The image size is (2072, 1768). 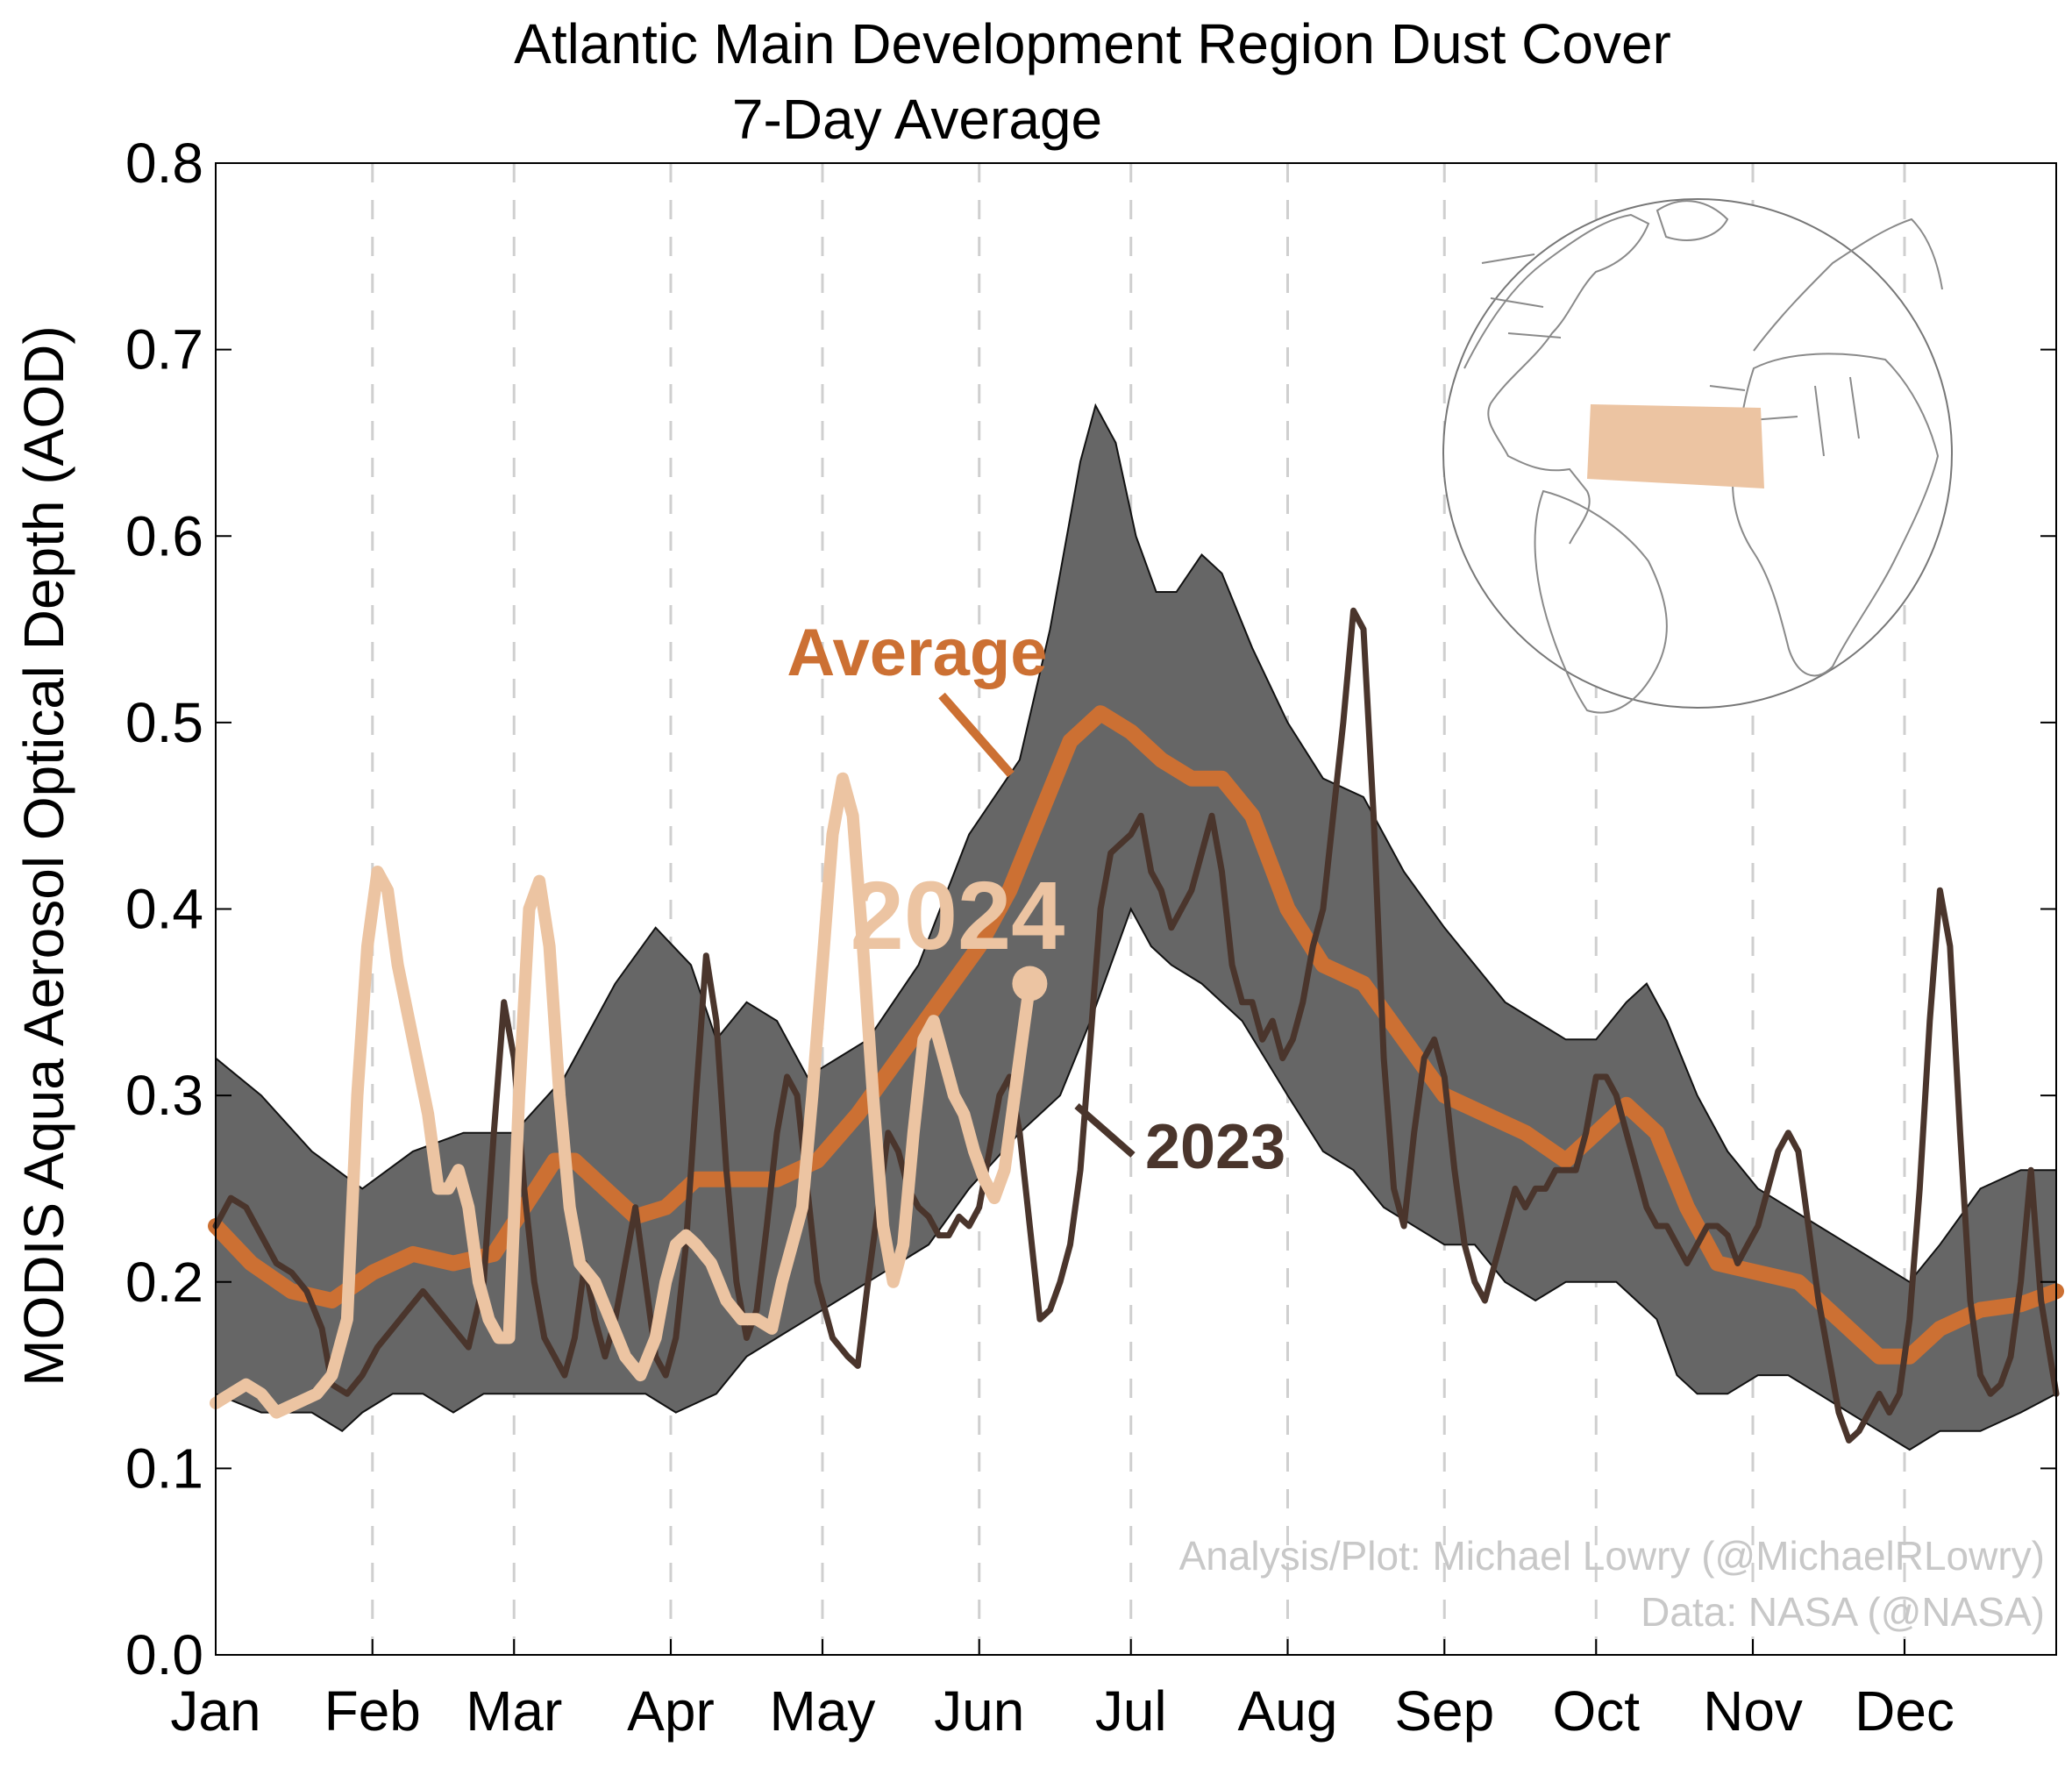 I want to click on globe-inset, so click(x=1697, y=456).